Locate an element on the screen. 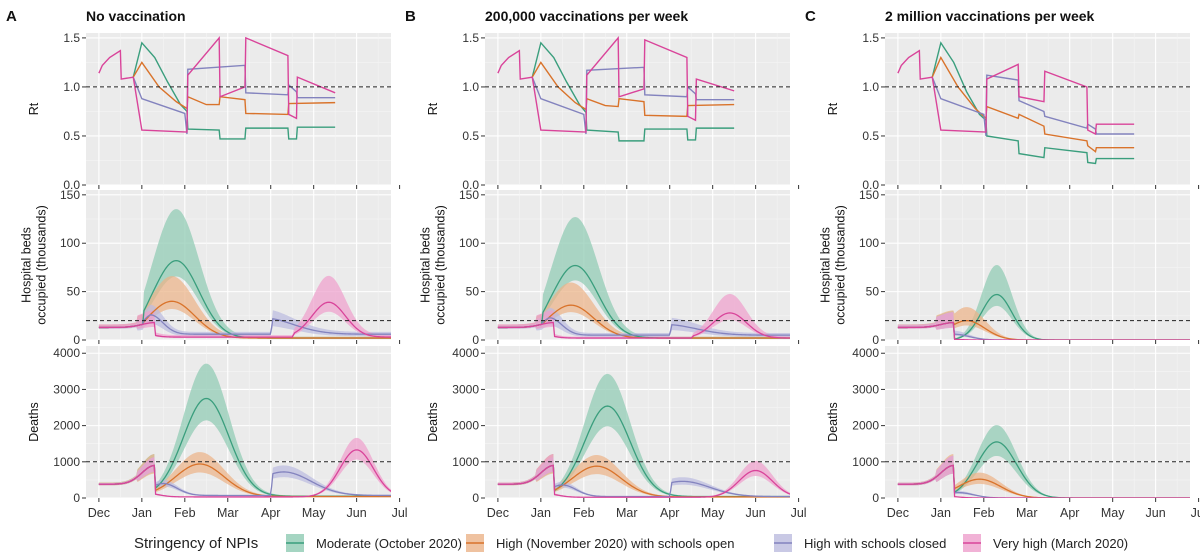  panel-title-B: 200,000 vaccinations per week is located at coordinates (586, 16).